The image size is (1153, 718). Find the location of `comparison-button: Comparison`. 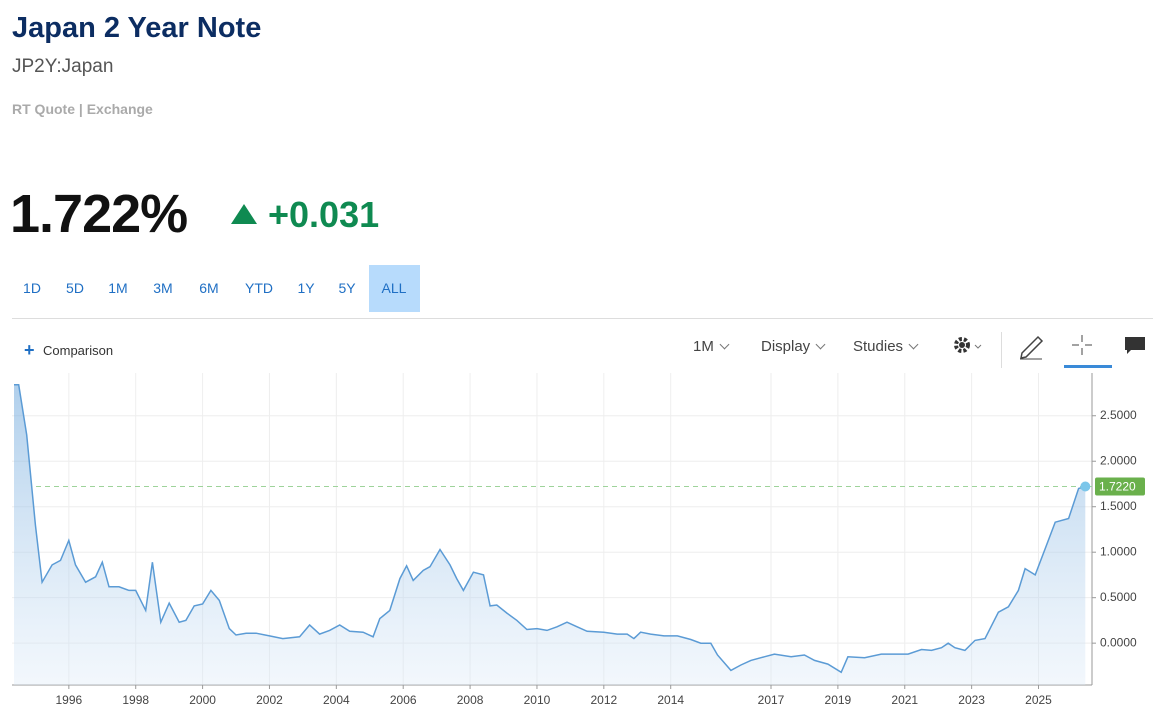

comparison-button: Comparison is located at coordinates (78, 350).